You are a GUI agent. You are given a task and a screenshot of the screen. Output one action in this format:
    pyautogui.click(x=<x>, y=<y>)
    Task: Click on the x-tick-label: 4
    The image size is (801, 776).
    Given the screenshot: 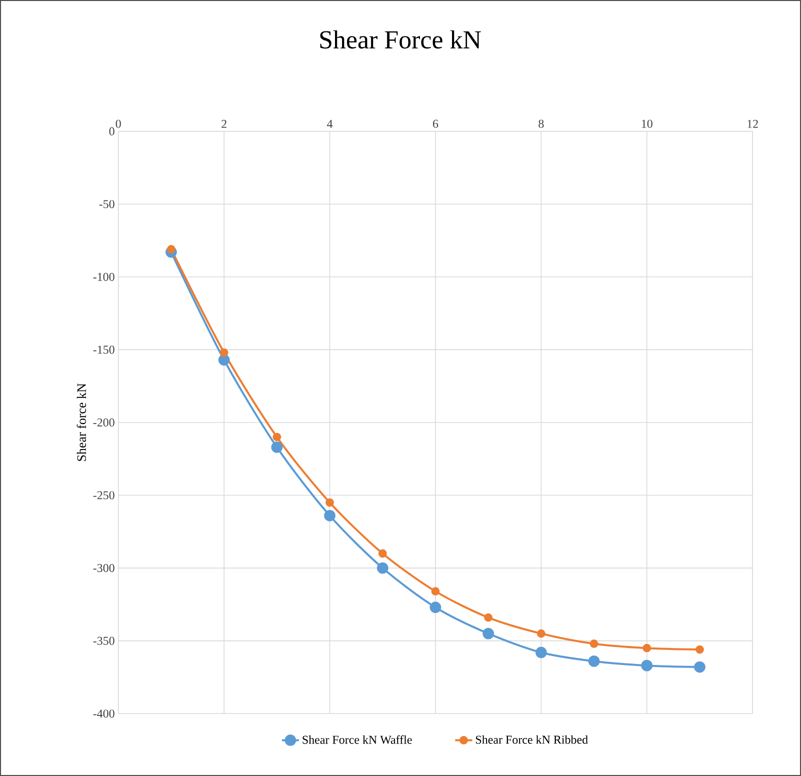 What is the action you would take?
    pyautogui.click(x=330, y=124)
    